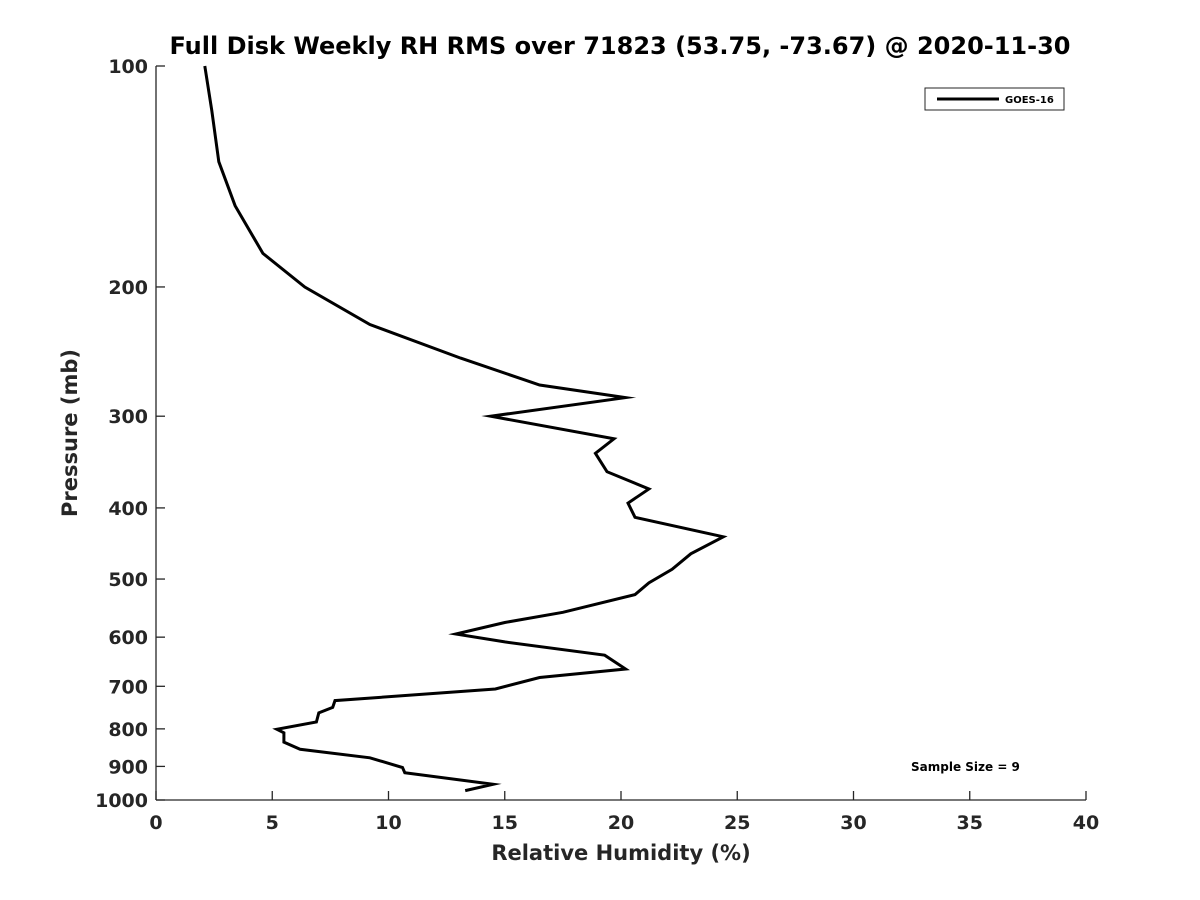  I want to click on x-tick-label: 35, so click(970, 823).